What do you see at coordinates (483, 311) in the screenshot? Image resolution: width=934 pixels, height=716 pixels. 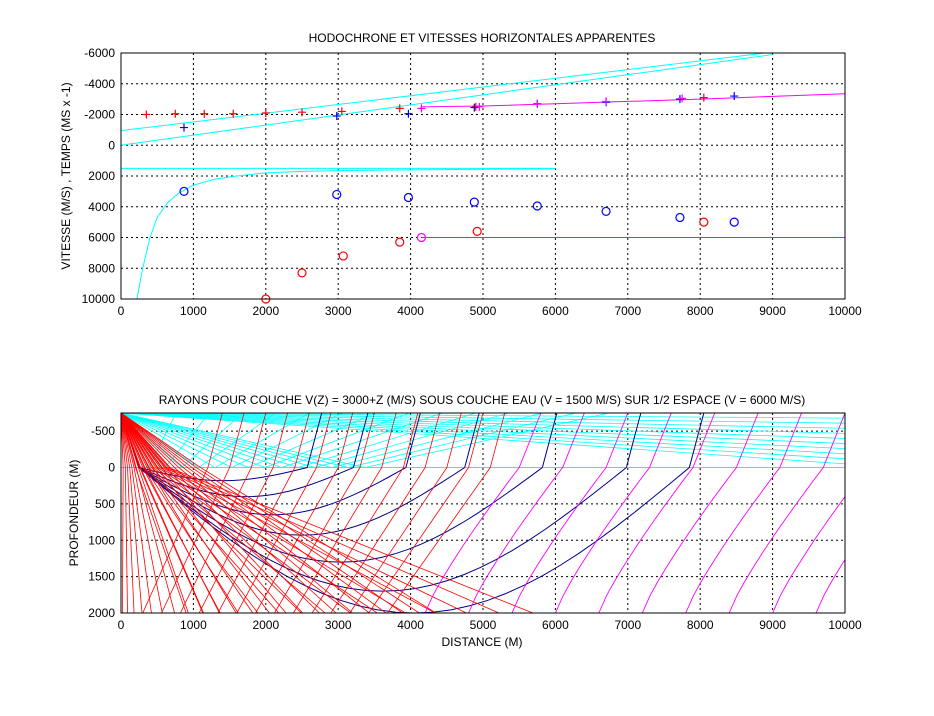 I see `x-tick-label: 5000` at bounding box center [483, 311].